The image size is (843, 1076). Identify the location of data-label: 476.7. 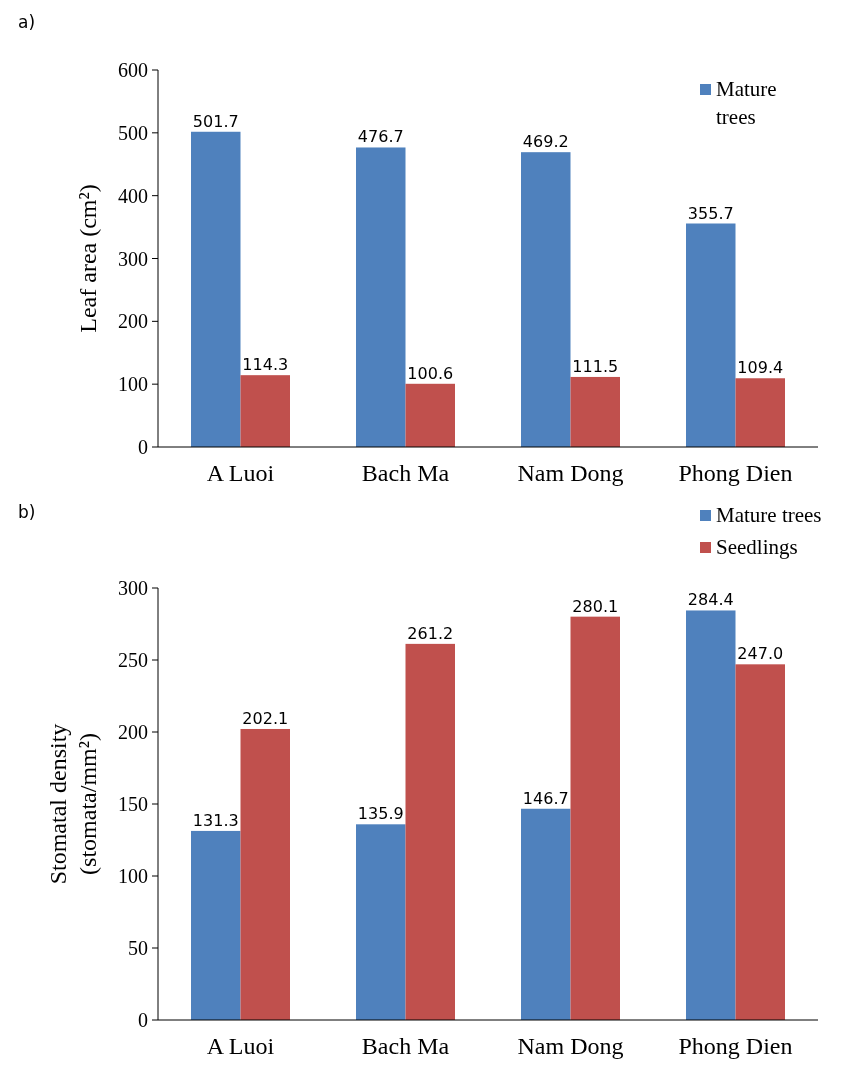
(380, 137).